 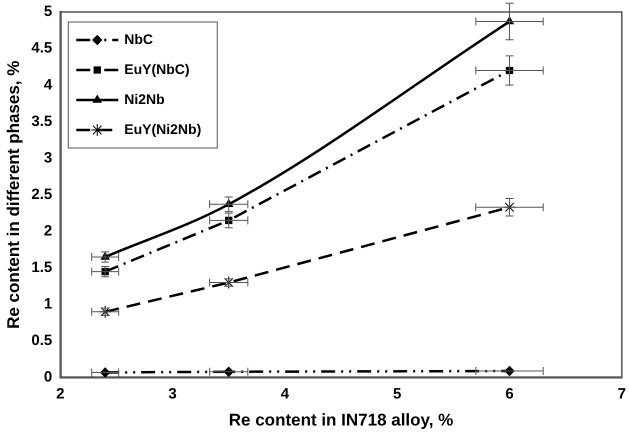 What do you see at coordinates (157, 68) in the screenshot?
I see `legend-label: EuY(NbC)` at bounding box center [157, 68].